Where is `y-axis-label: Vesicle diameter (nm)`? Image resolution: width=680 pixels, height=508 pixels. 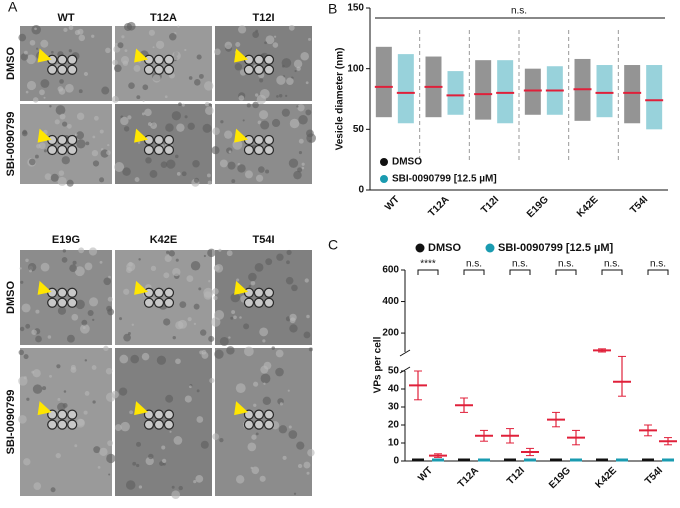 y-axis-label: Vesicle diameter (nm) is located at coordinates (340, 99).